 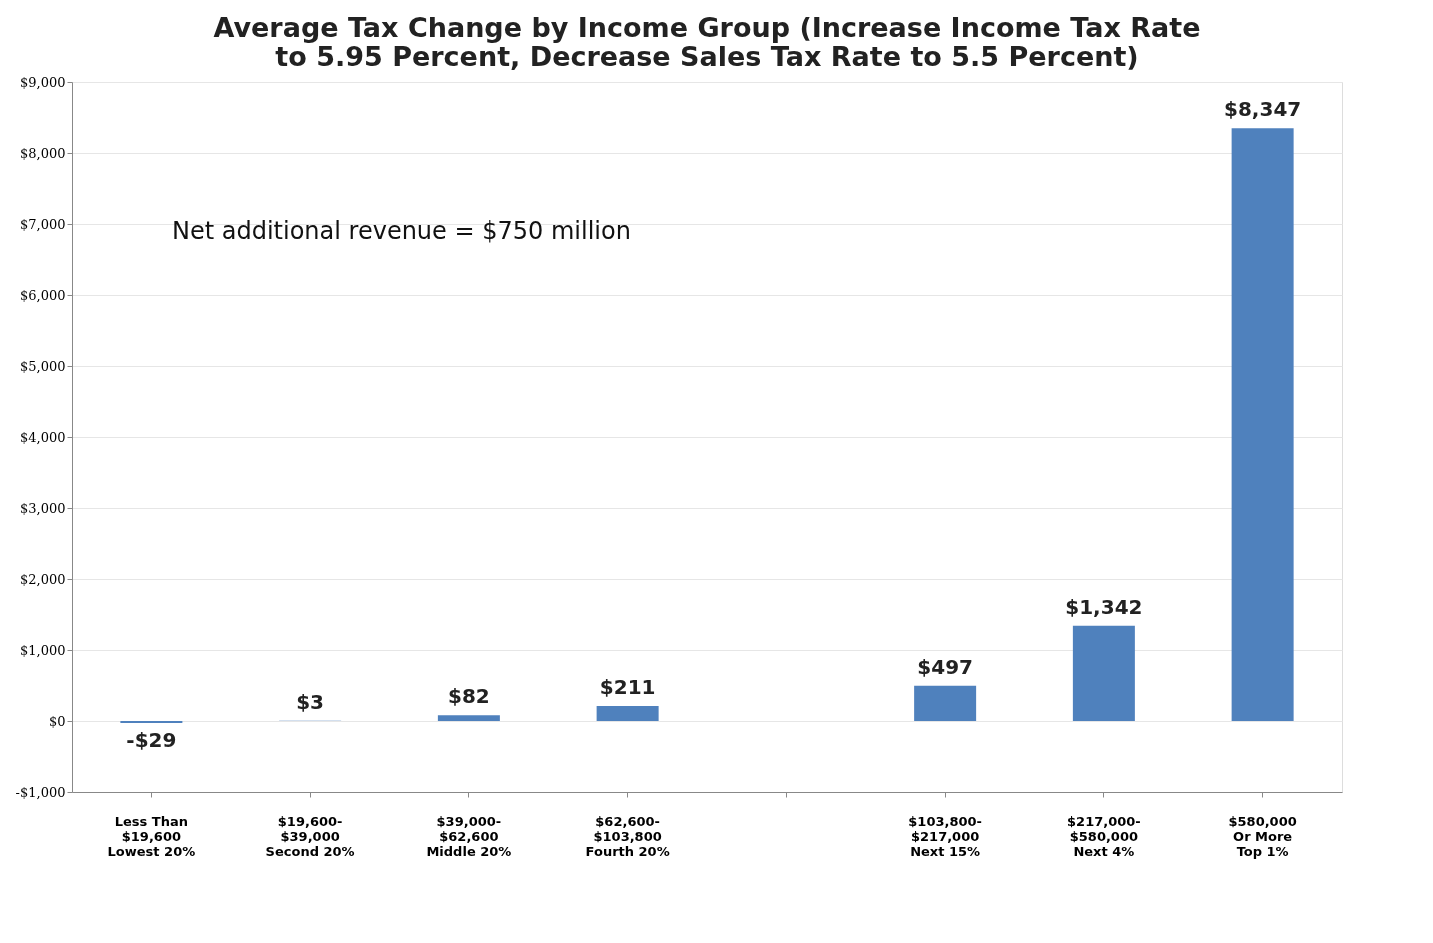 I want to click on y-tick-label: -$1,000, so click(x=40, y=792).